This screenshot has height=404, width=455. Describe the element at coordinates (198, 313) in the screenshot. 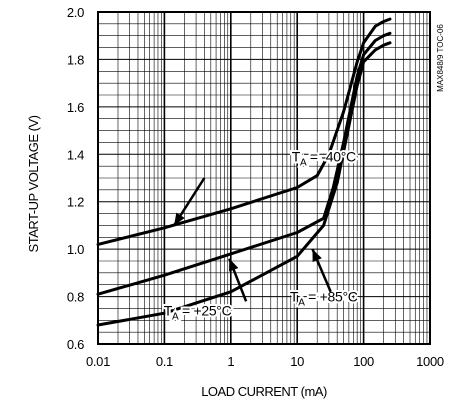

I see `series-label-1: TA = +25°C` at that location.